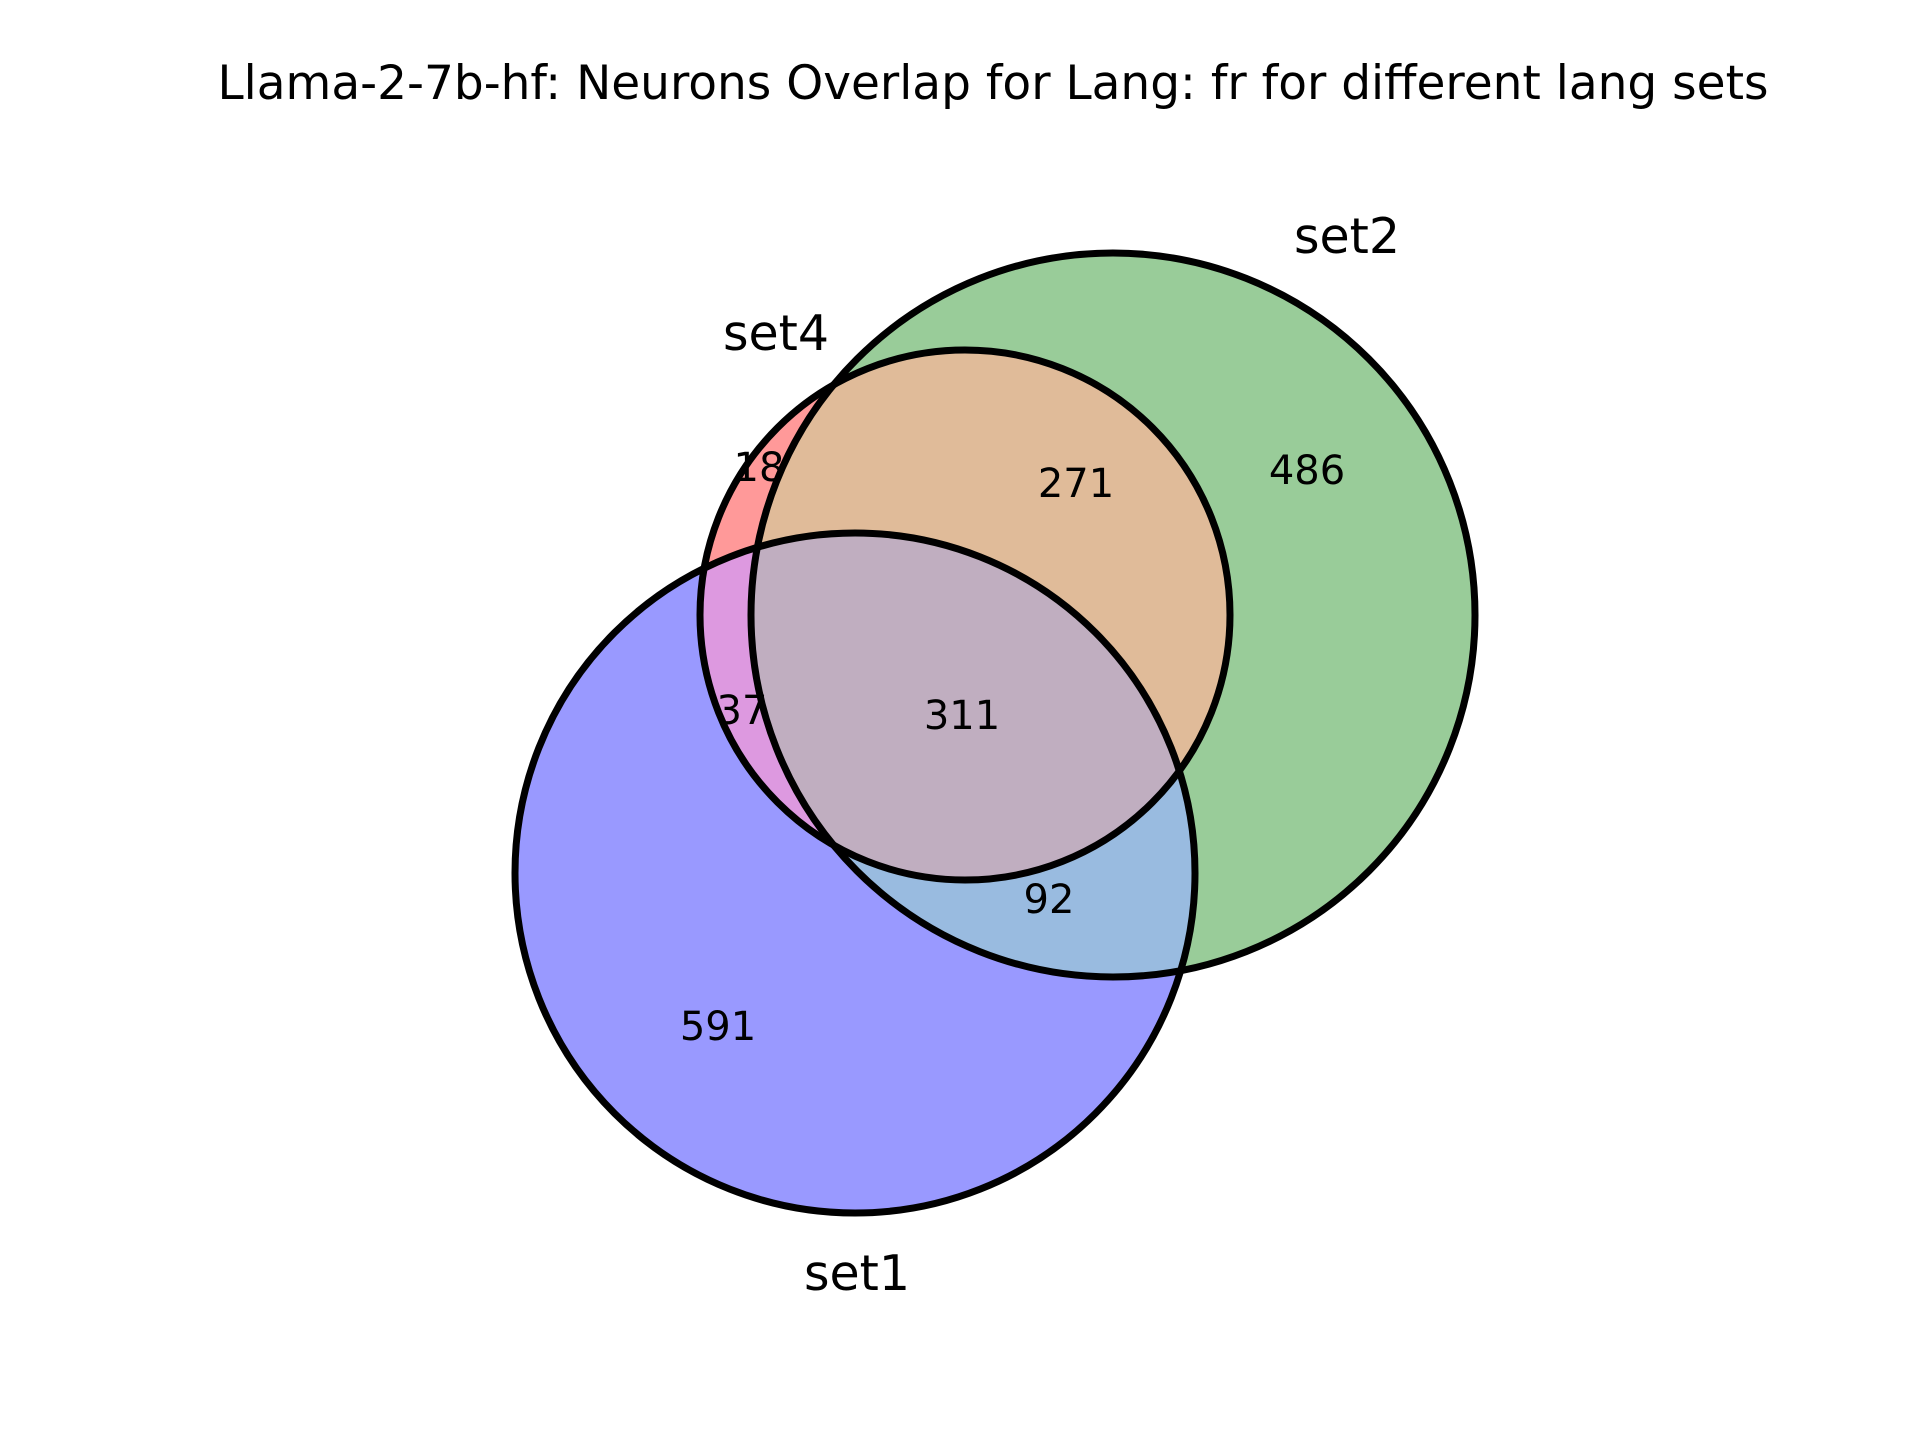  Describe the element at coordinates (776, 333) in the screenshot. I see `set4-label: set4` at that location.